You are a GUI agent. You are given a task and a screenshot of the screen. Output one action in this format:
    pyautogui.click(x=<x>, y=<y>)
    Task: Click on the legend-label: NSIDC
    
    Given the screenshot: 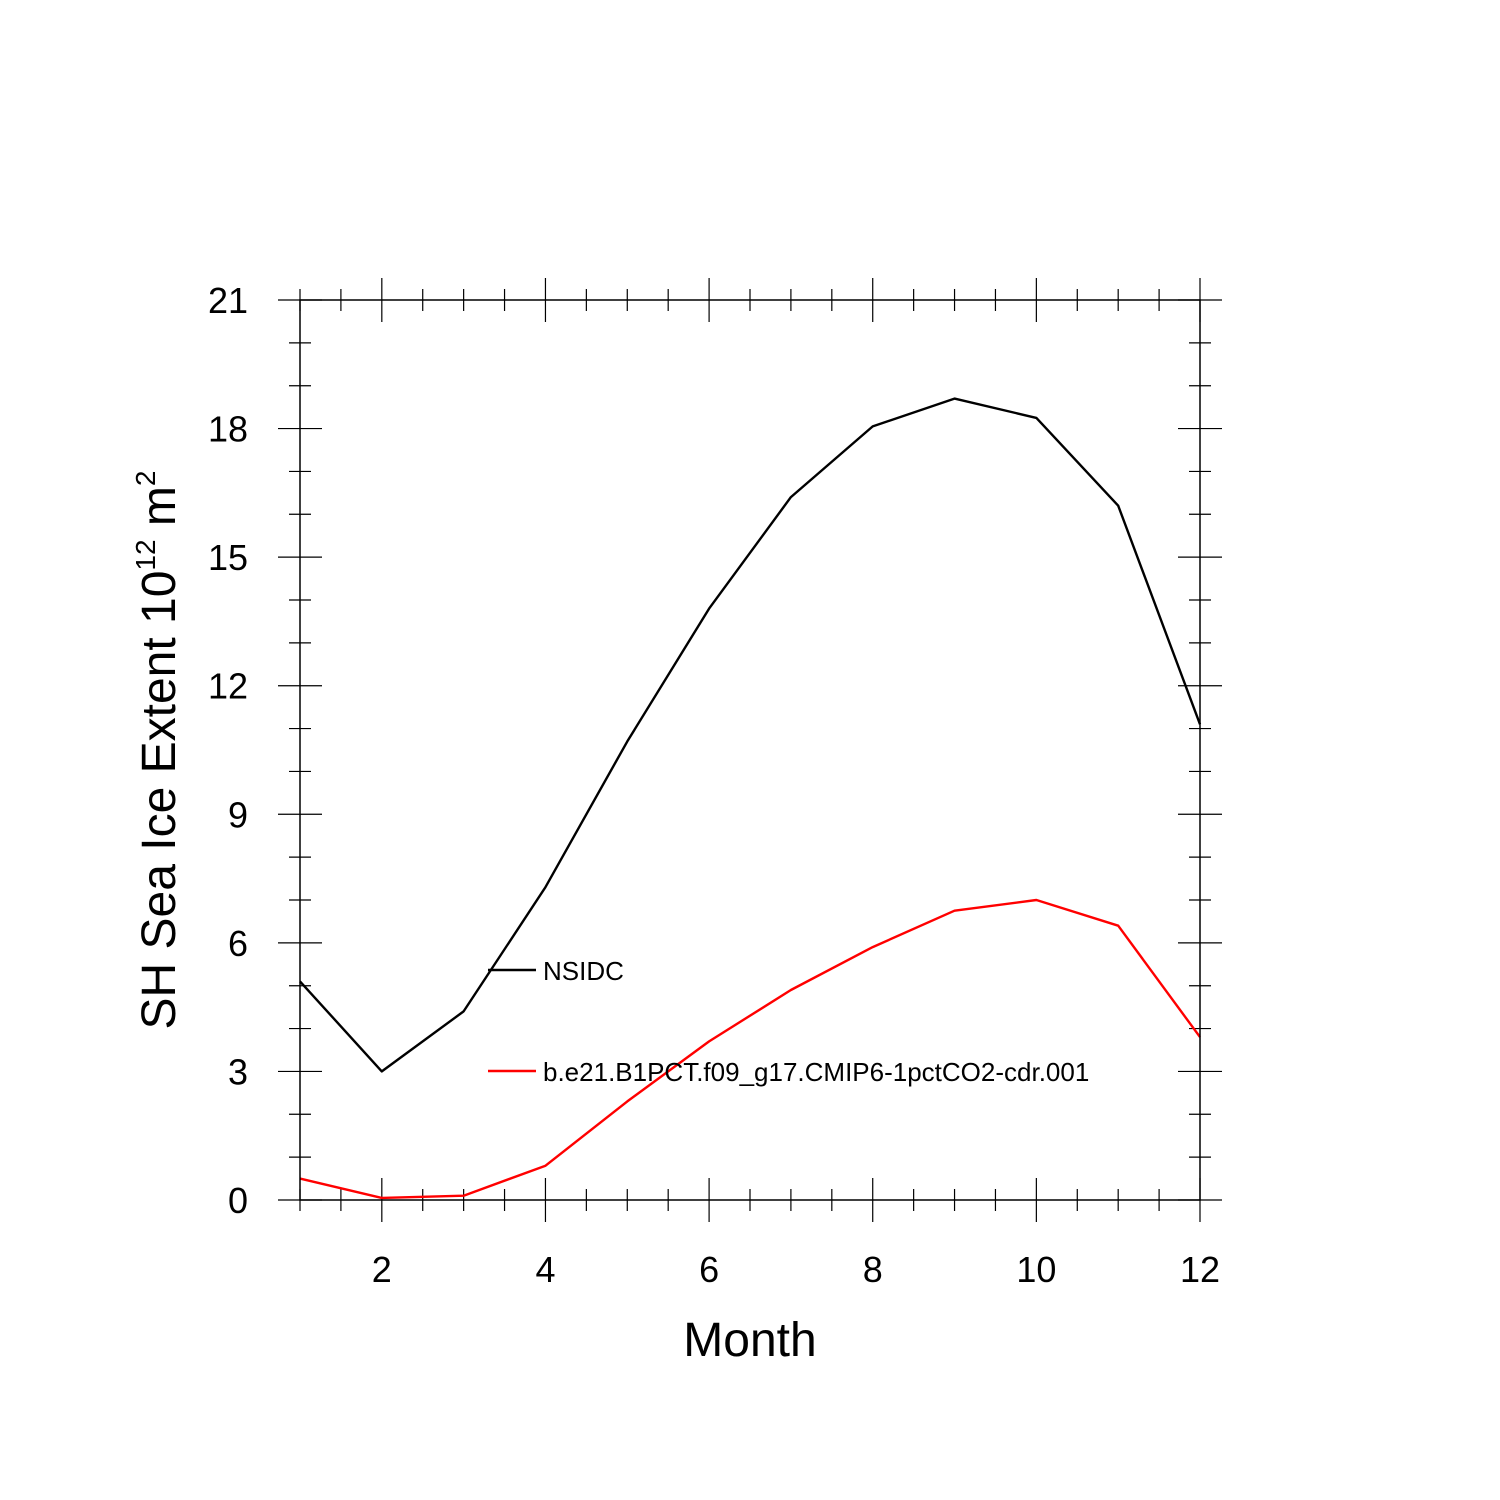 What is the action you would take?
    pyautogui.click(x=583, y=971)
    